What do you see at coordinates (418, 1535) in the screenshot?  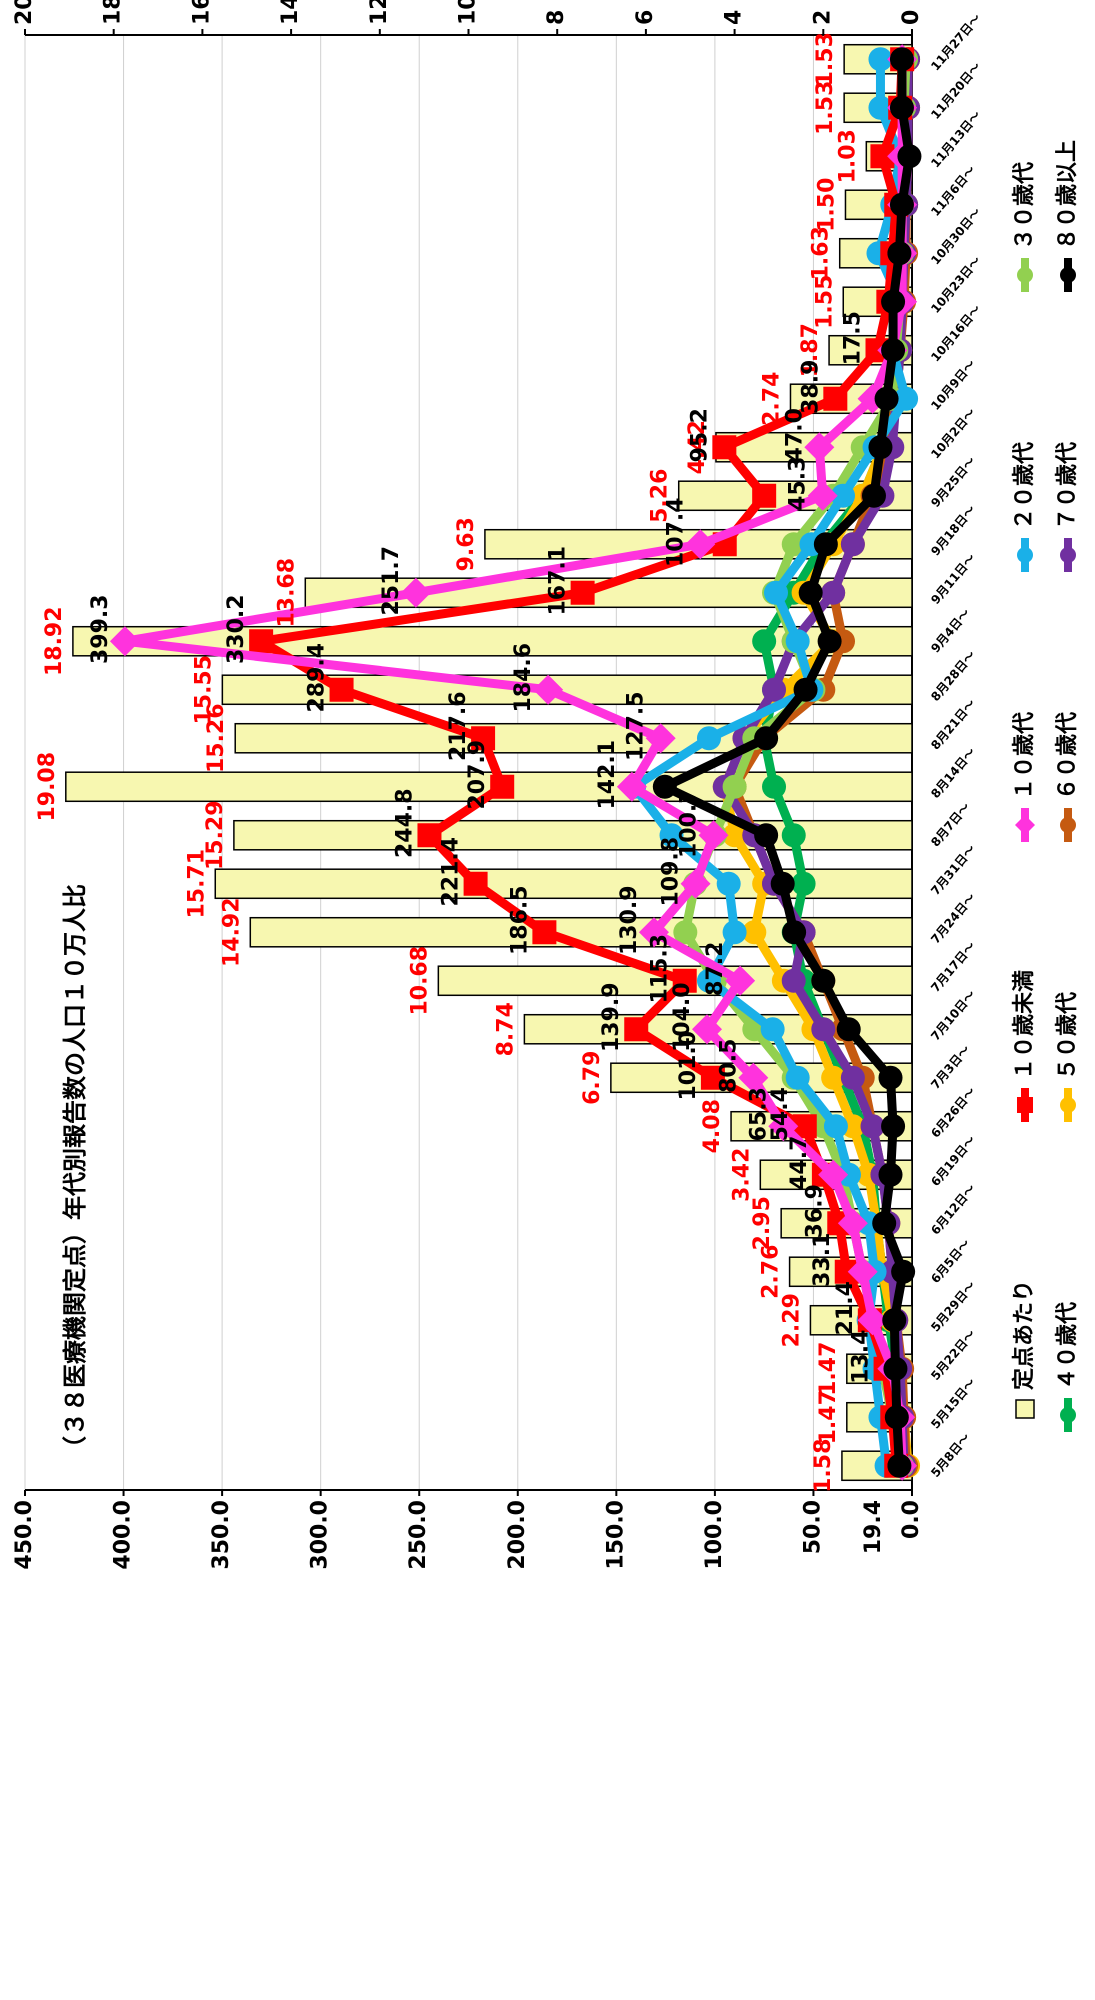 I see `y-tick-label: 250.0` at bounding box center [418, 1535].